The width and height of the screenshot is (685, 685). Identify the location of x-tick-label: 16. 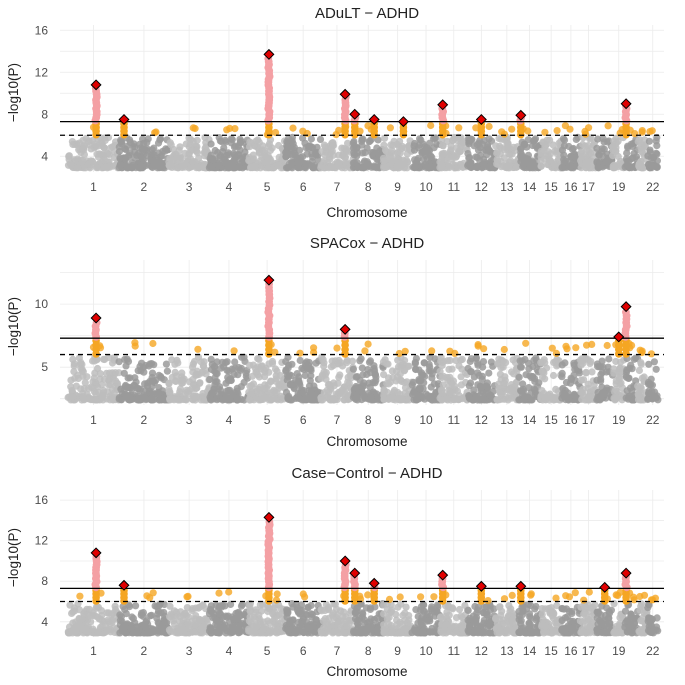
(571, 187).